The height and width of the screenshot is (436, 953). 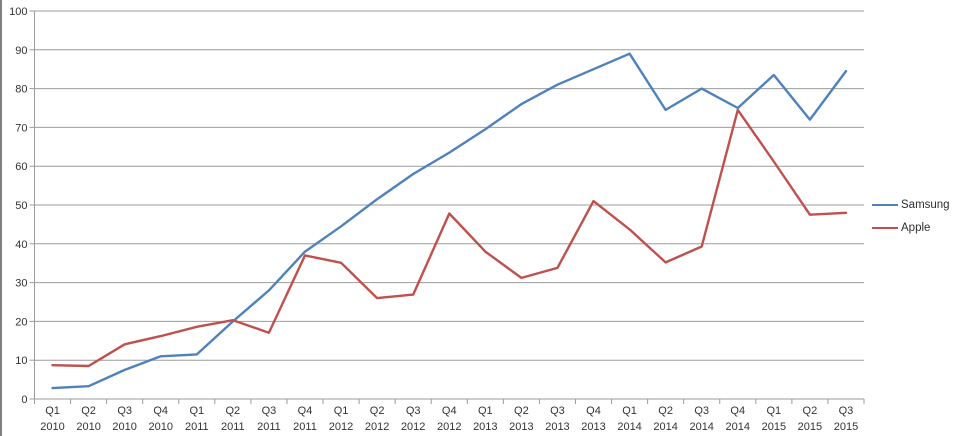 I want to click on x-axis-label: Q1 2011, so click(x=197, y=419).